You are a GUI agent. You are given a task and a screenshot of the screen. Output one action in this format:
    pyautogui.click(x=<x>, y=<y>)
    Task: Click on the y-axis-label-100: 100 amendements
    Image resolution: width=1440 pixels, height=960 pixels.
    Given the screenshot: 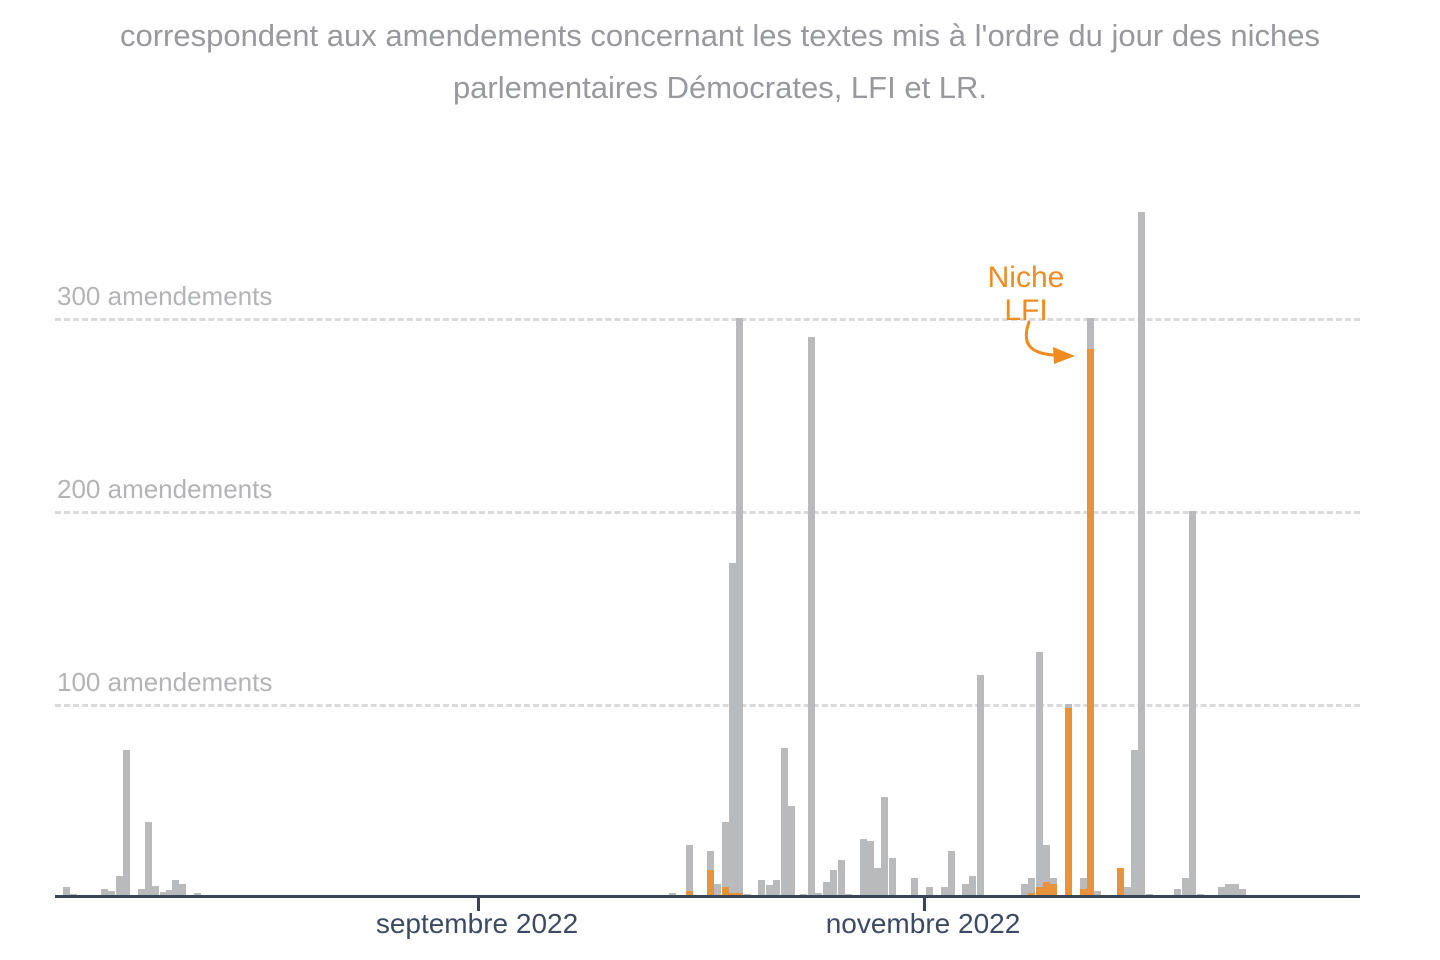 What is the action you would take?
    pyautogui.click(x=165, y=682)
    